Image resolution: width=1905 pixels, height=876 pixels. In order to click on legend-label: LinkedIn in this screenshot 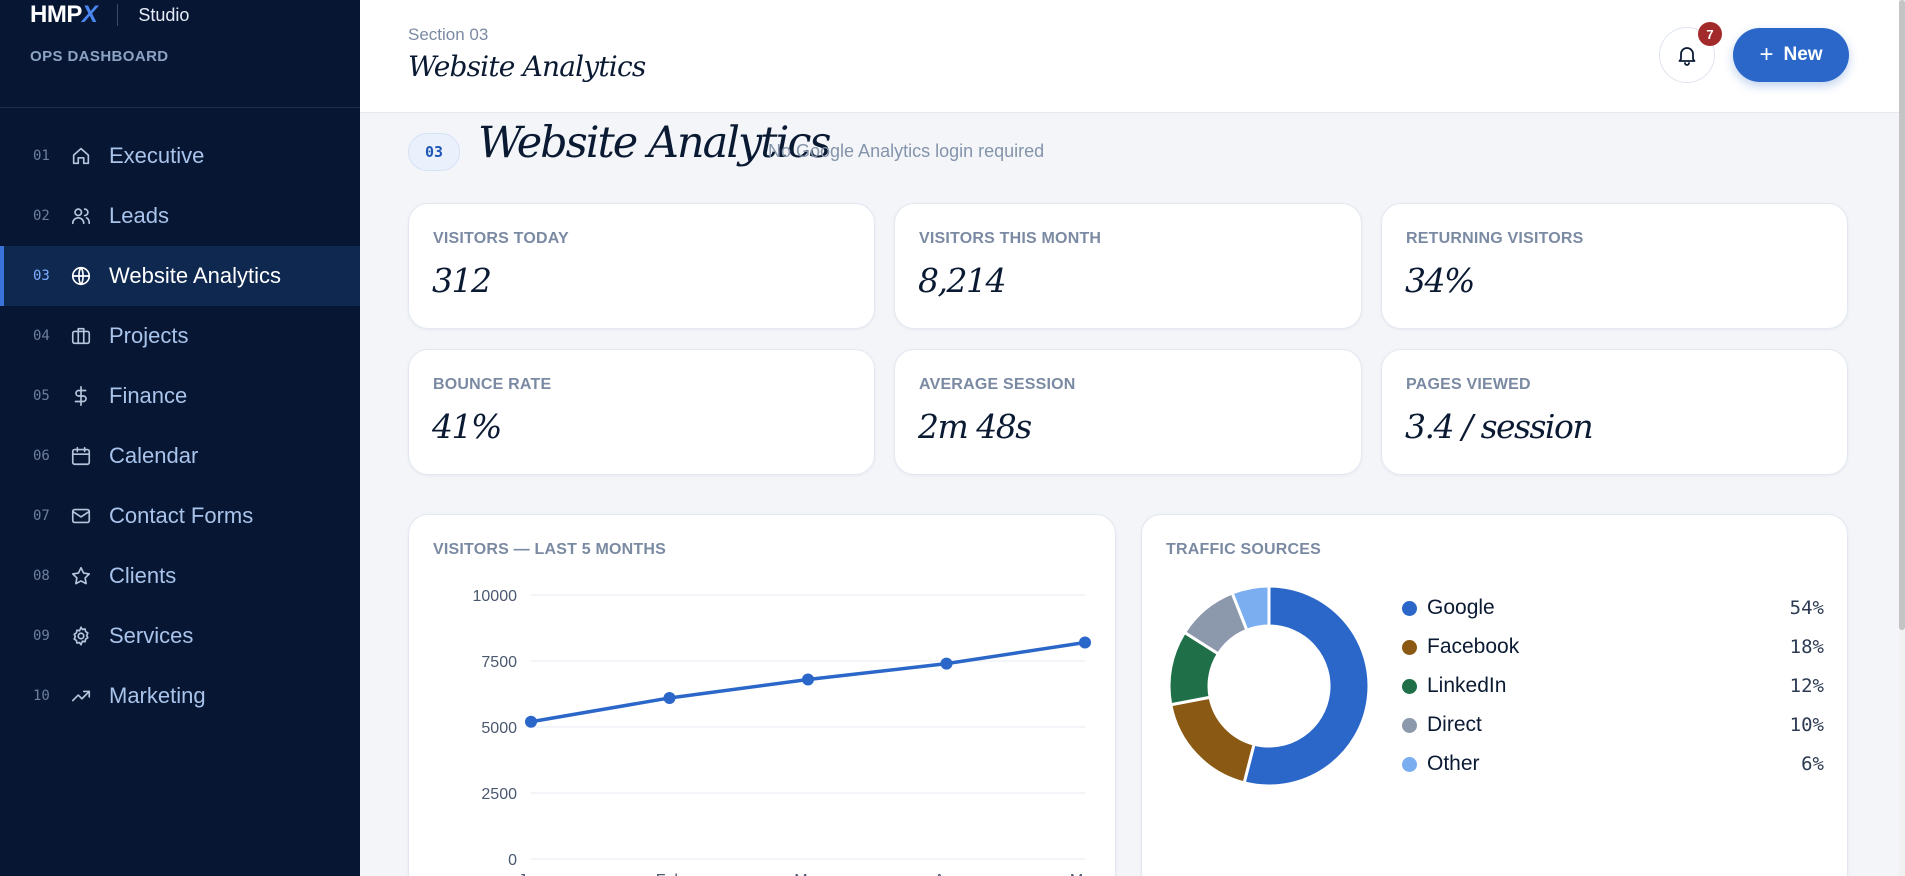, I will do `click(1467, 685)`.